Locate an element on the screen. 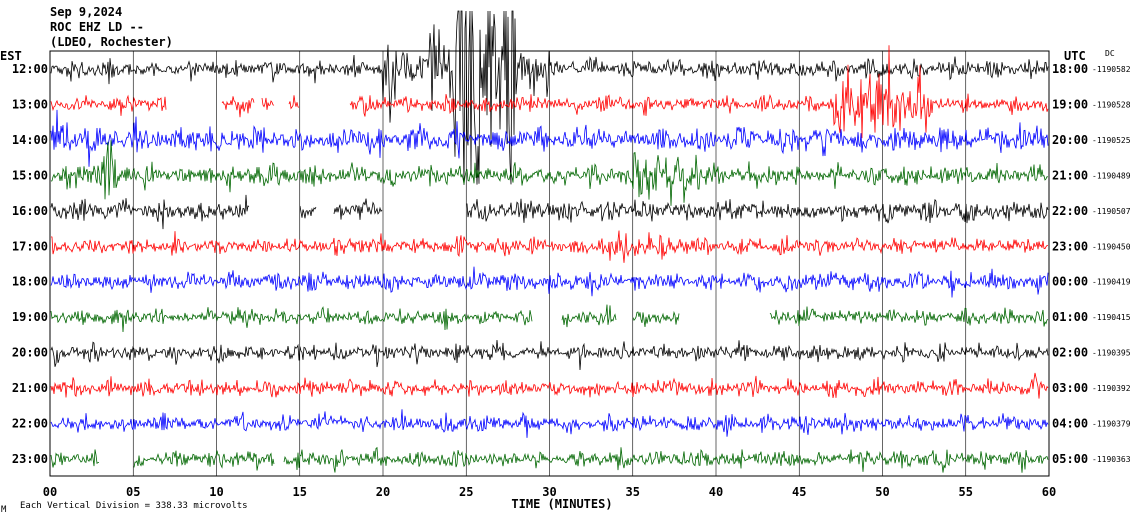 The height and width of the screenshot is (519, 1130). header-network: (LDEO, Rochester) is located at coordinates (111, 42).